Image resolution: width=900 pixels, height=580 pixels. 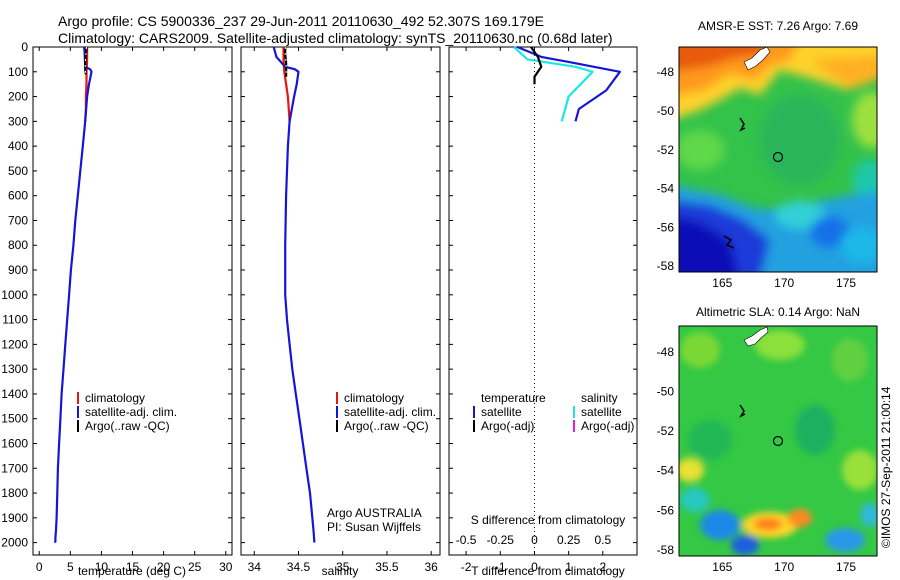 I want to click on x2-tick-label: -0.5, so click(x=466, y=540).